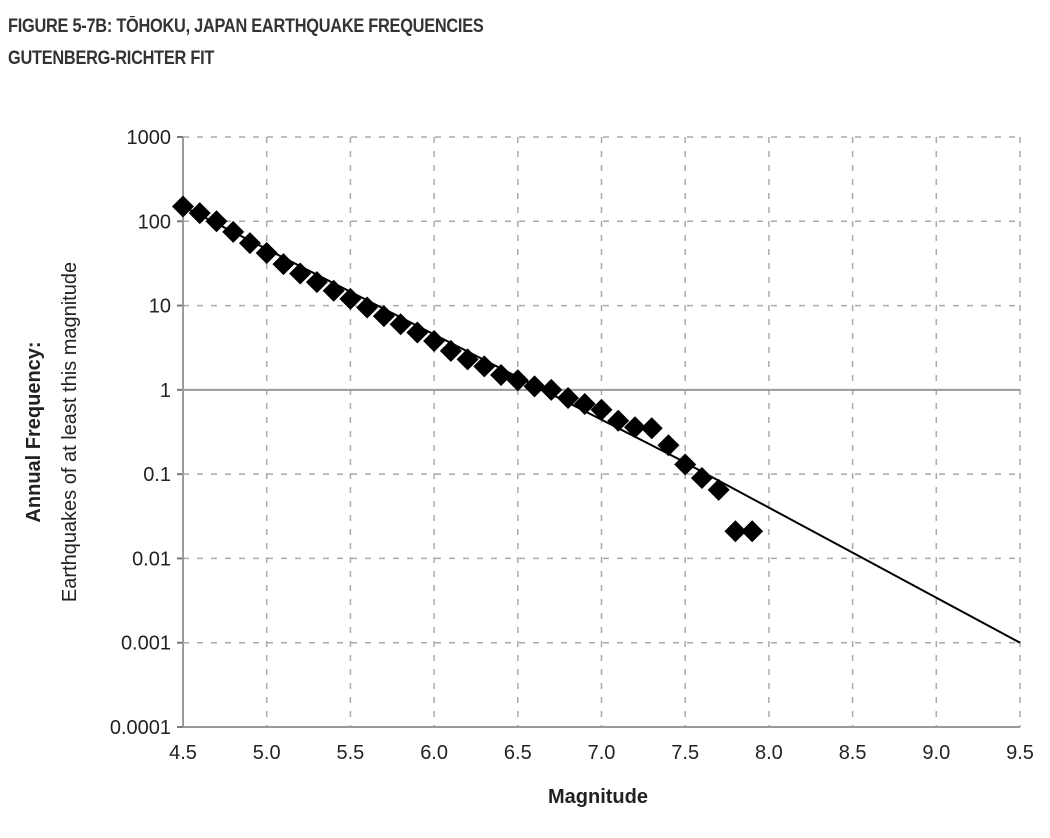 Image resolution: width=1050 pixels, height=838 pixels. Describe the element at coordinates (350, 753) in the screenshot. I see `x-tick-label: 5.5` at that location.